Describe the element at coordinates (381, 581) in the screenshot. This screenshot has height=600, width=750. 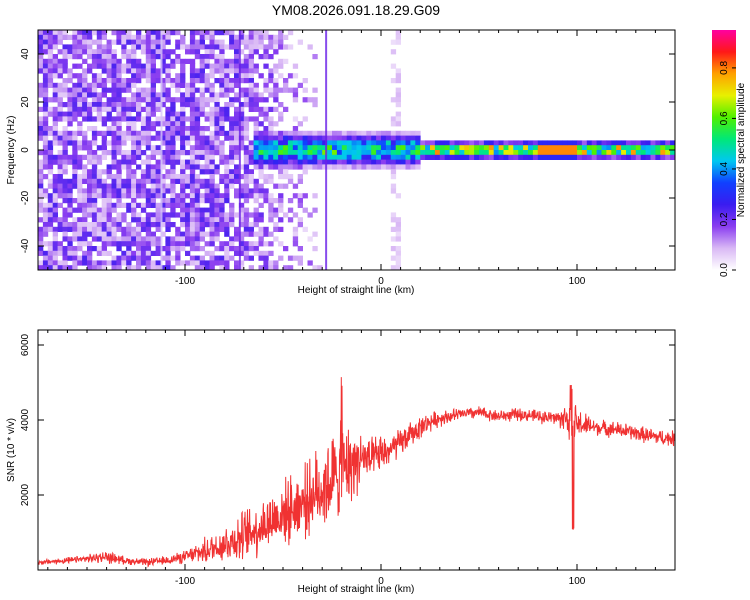
I see `x-tick-label: 0` at that location.